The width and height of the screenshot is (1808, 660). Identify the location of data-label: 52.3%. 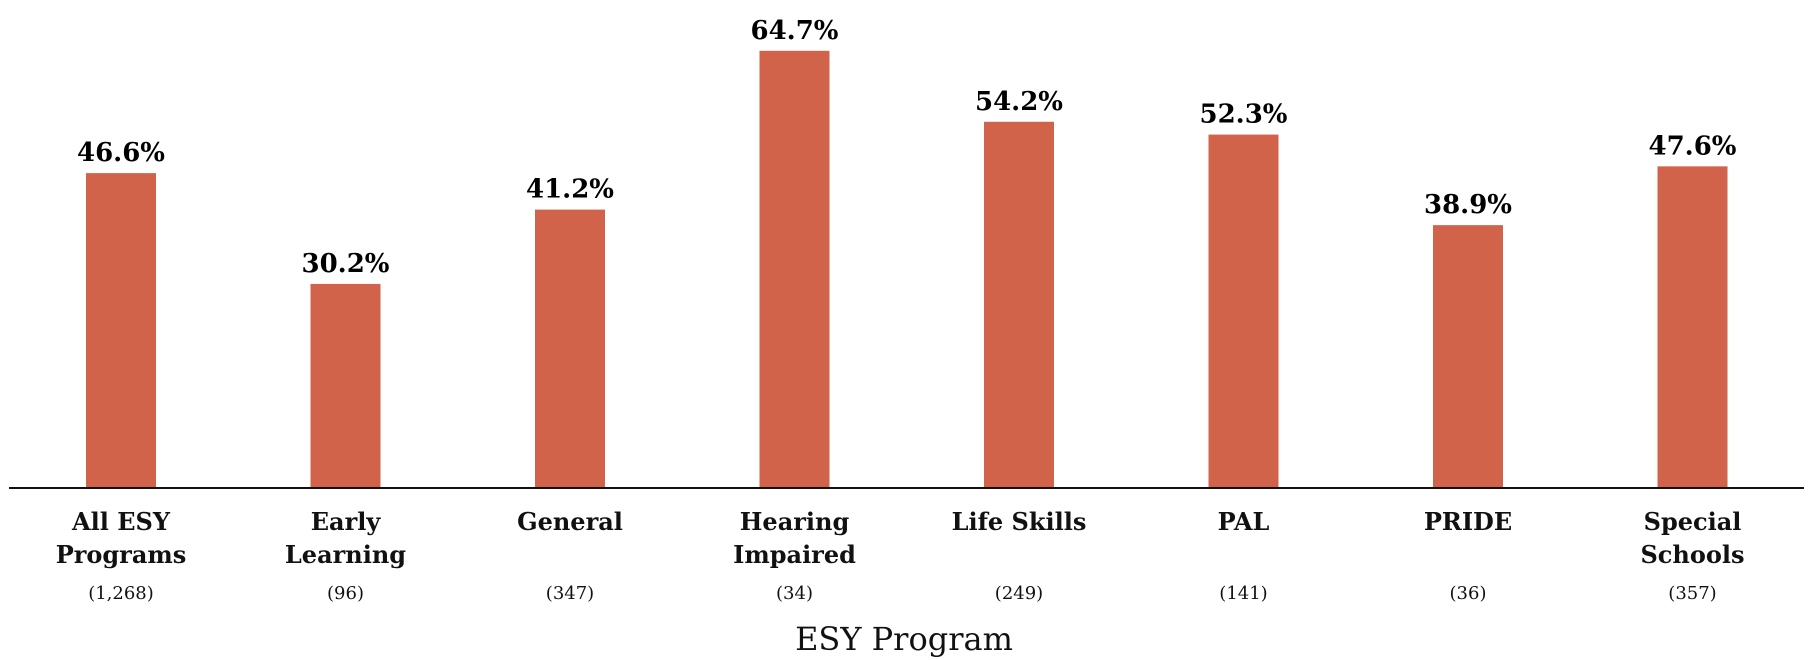
(1243, 115).